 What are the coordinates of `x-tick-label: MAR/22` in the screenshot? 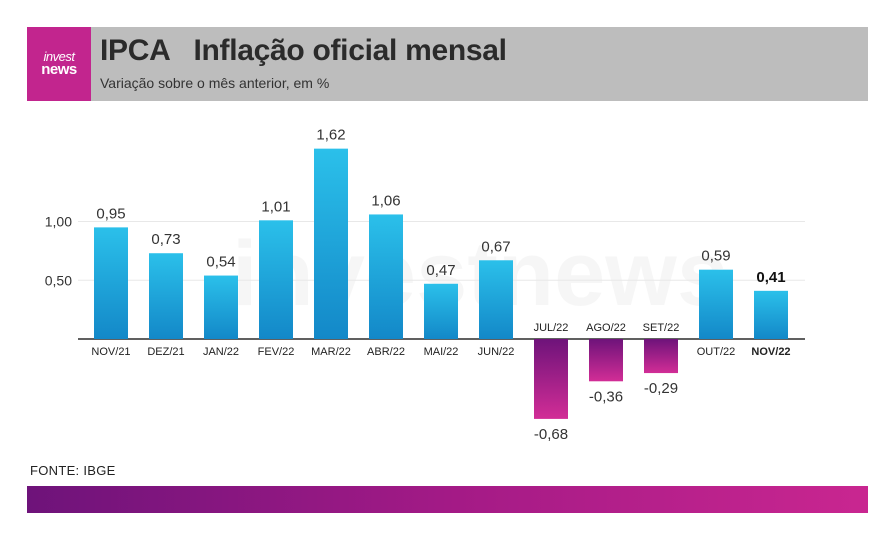 It's located at (331, 352).